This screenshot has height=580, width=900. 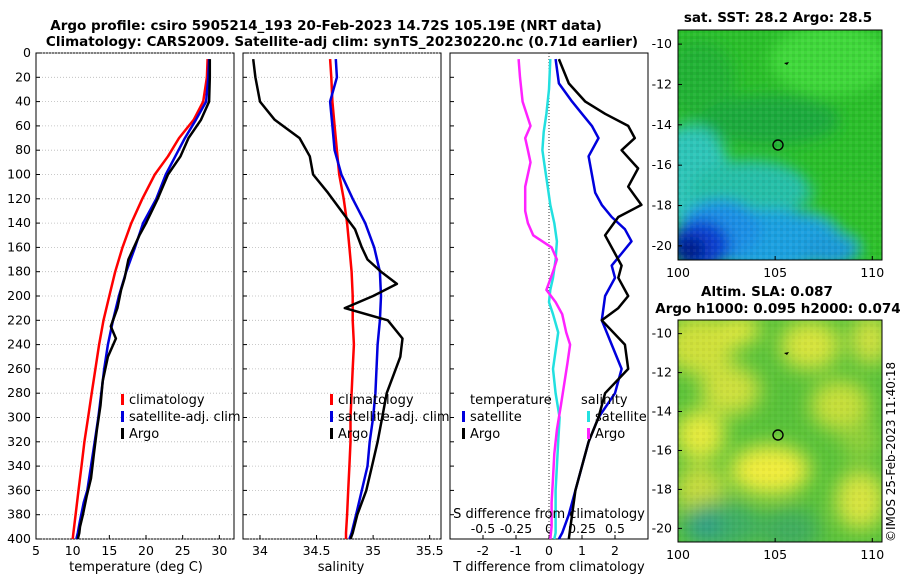 What do you see at coordinates (544, 299) in the screenshot?
I see `series-line-salinity-argo` at bounding box center [544, 299].